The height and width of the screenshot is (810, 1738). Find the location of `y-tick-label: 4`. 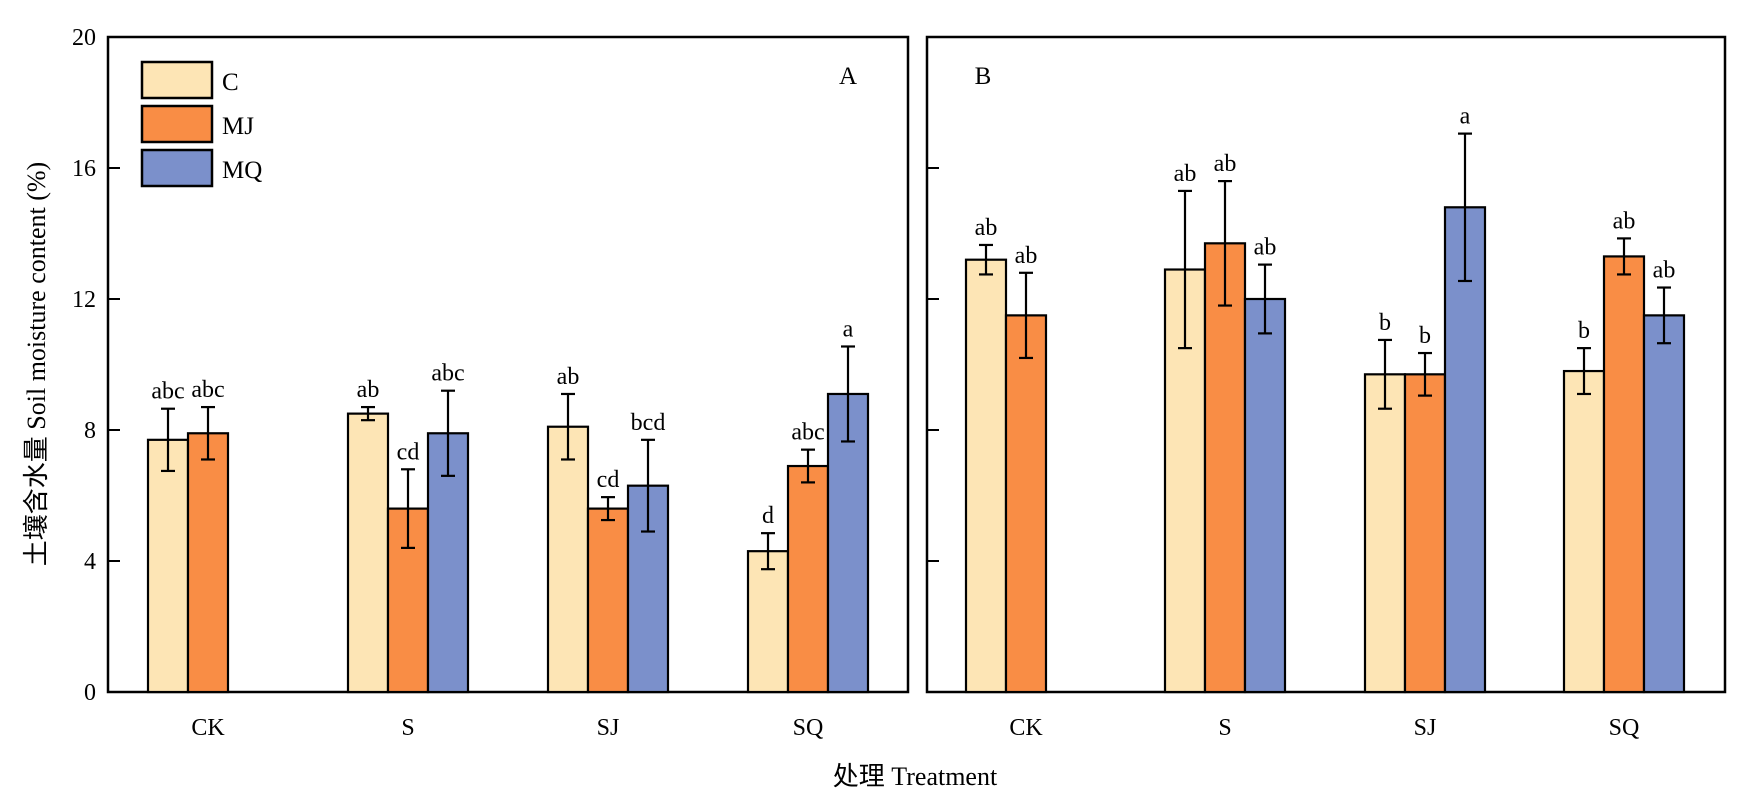

y-tick-label: 4 is located at coordinates (90, 562).